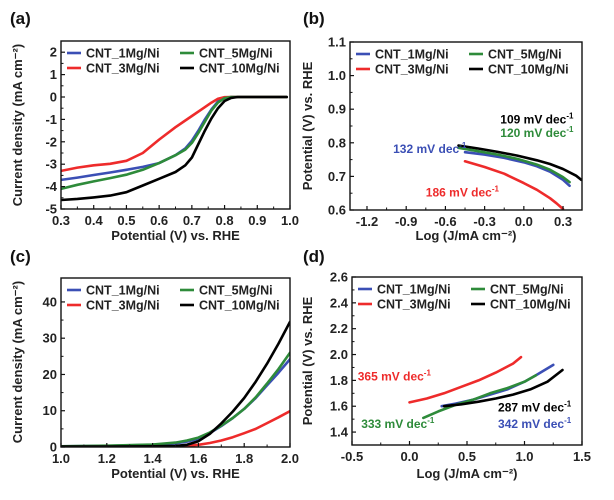  I want to click on y-tick-label: 10, so click(50, 410).